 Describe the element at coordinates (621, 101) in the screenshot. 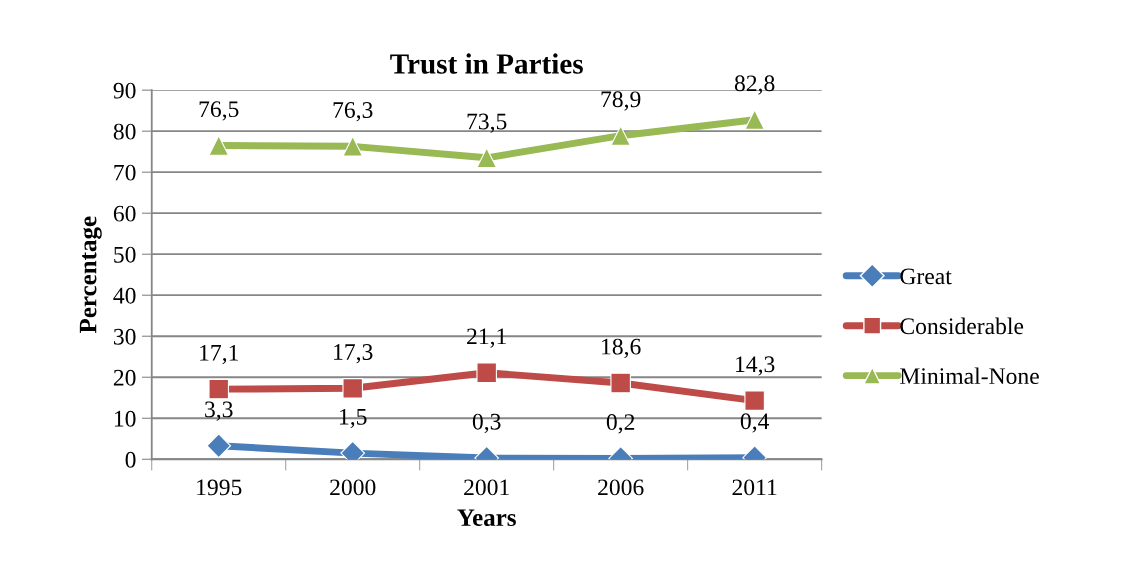

I see `data-label: 78,9` at that location.